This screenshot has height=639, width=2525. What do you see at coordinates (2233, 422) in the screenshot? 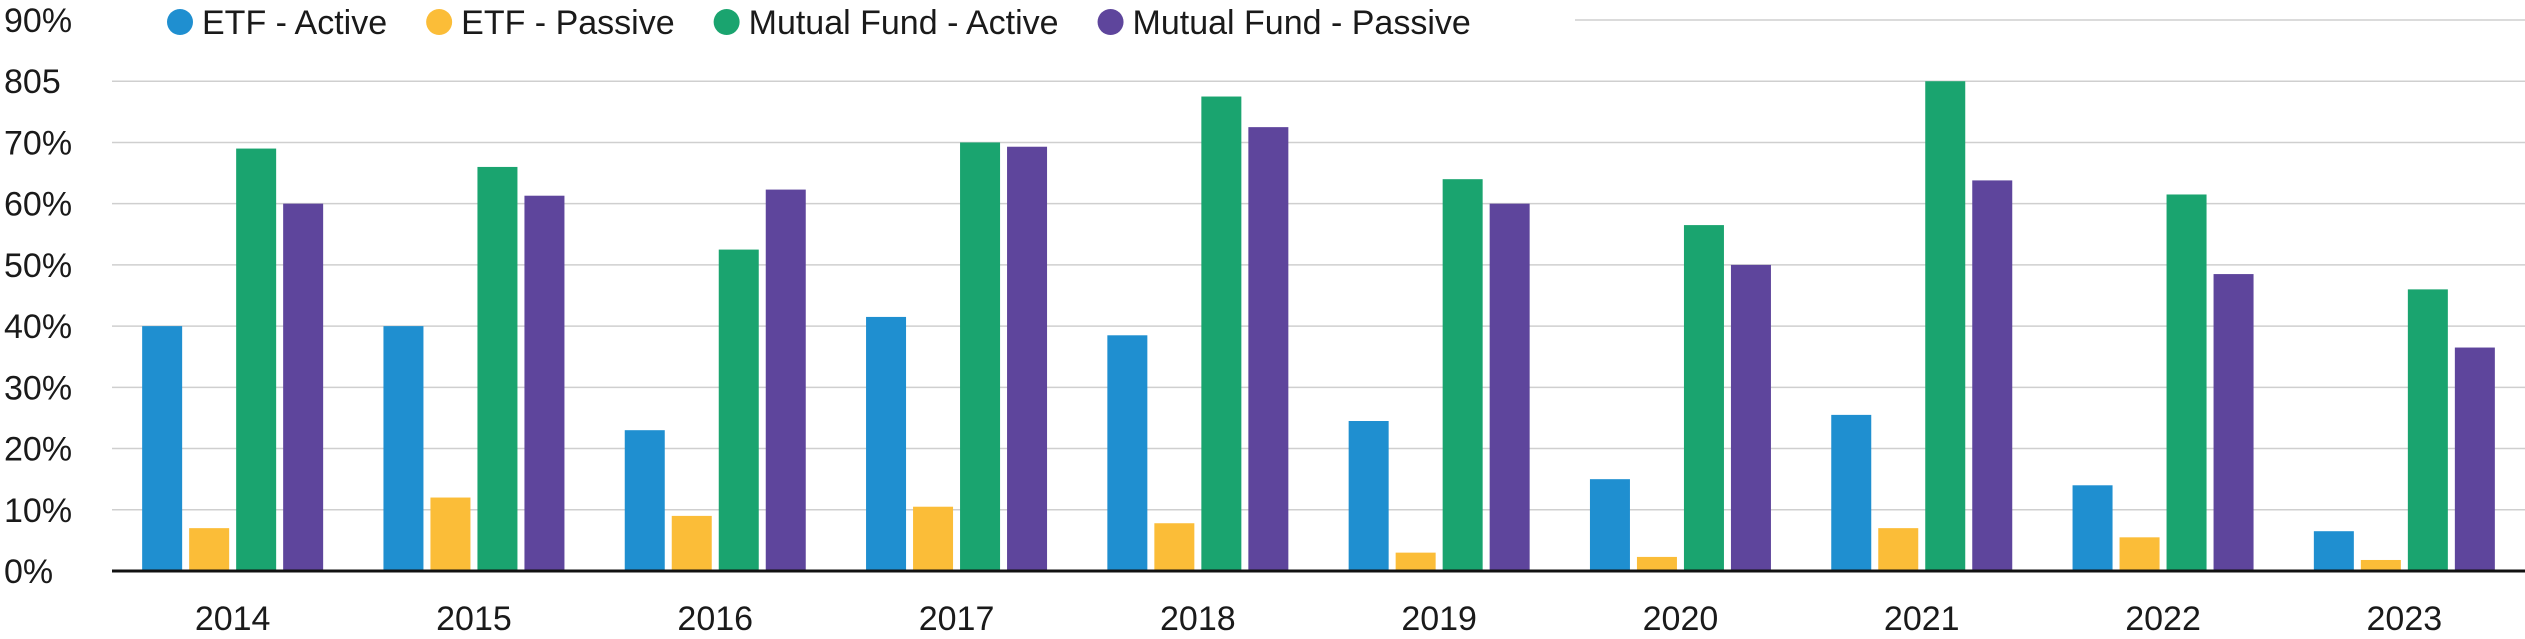
I see `bar-mutual-fund-passive-2022` at bounding box center [2233, 422].